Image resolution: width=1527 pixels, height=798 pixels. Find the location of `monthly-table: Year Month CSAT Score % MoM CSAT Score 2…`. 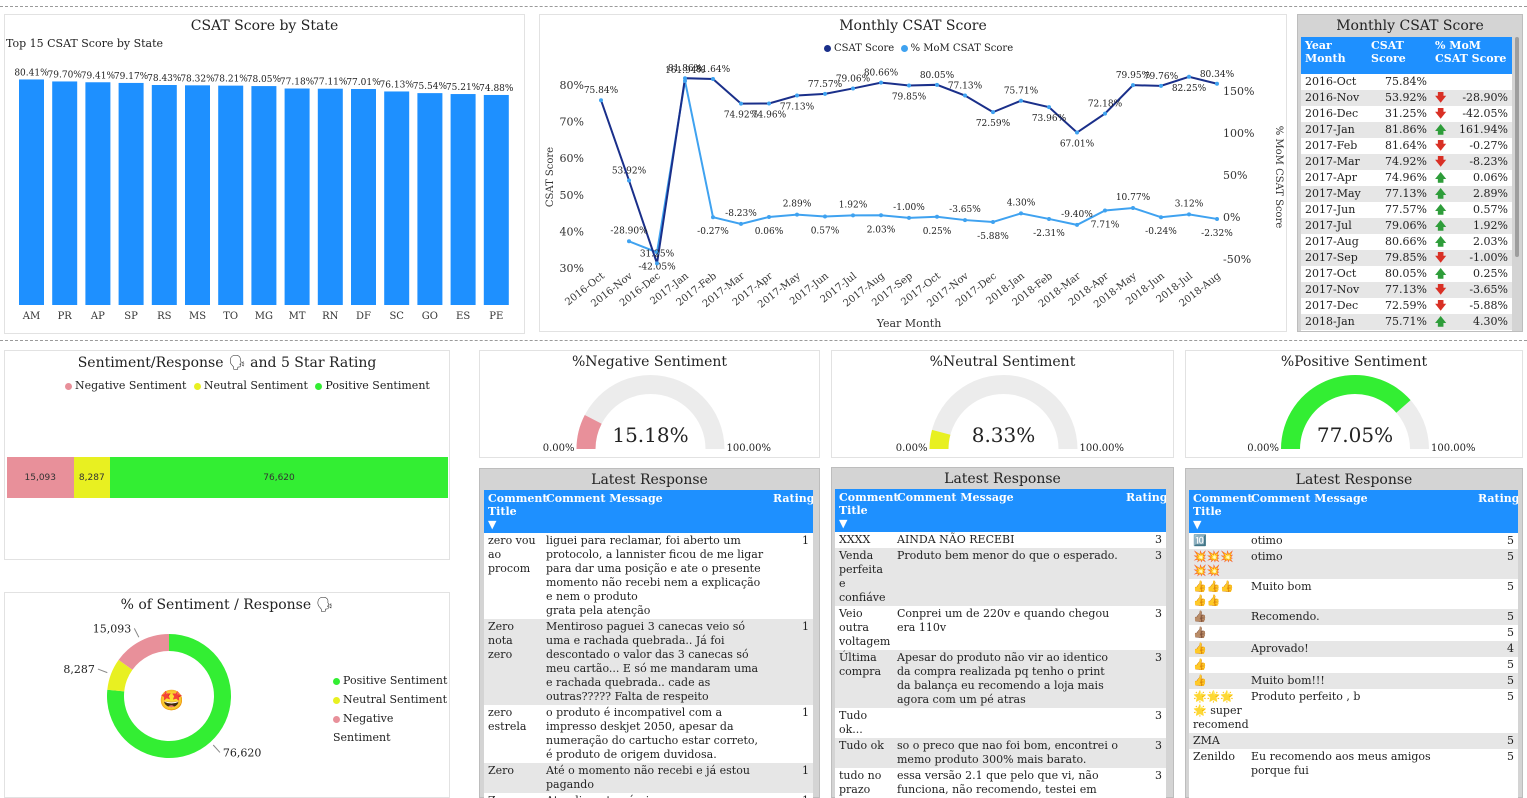

monthly-table: Year Month CSAT Score % MoM CSAT Score 2… is located at coordinates (1406, 184).